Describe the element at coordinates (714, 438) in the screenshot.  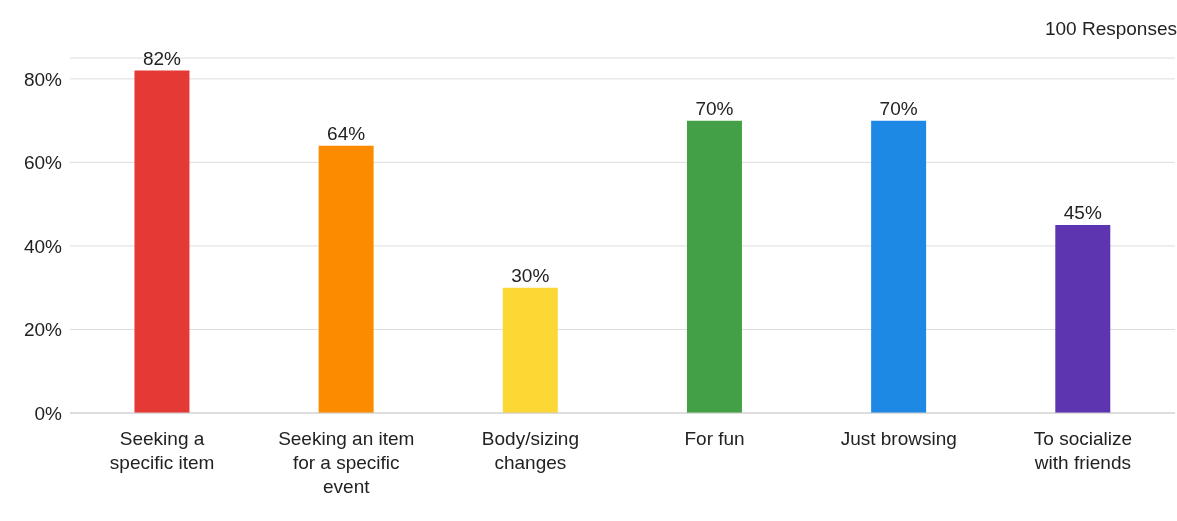
I see `x-tick-label: For fun` at that location.